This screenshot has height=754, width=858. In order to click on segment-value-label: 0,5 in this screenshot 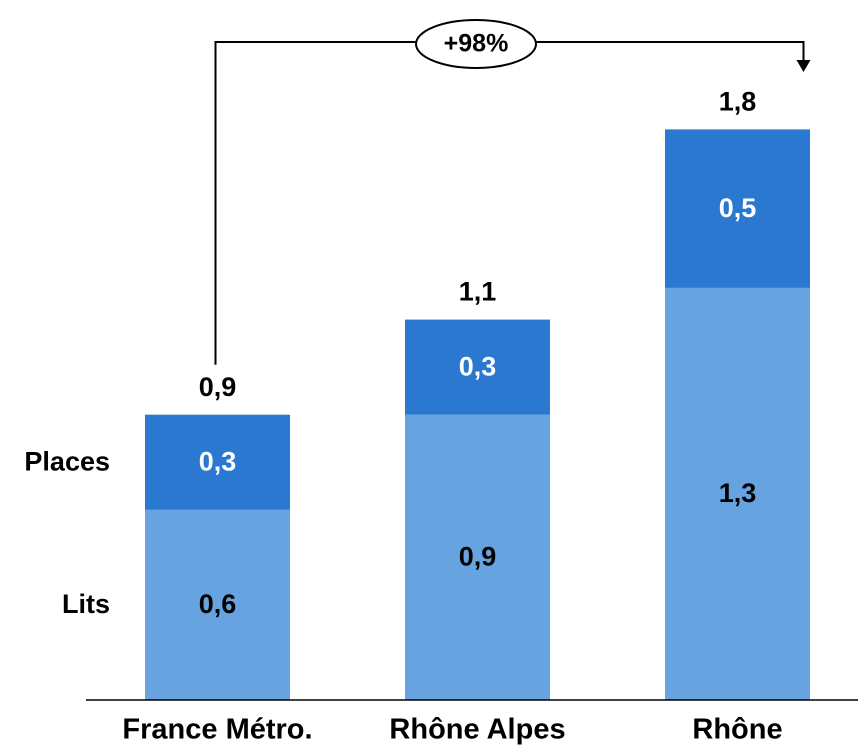, I will do `click(738, 208)`.